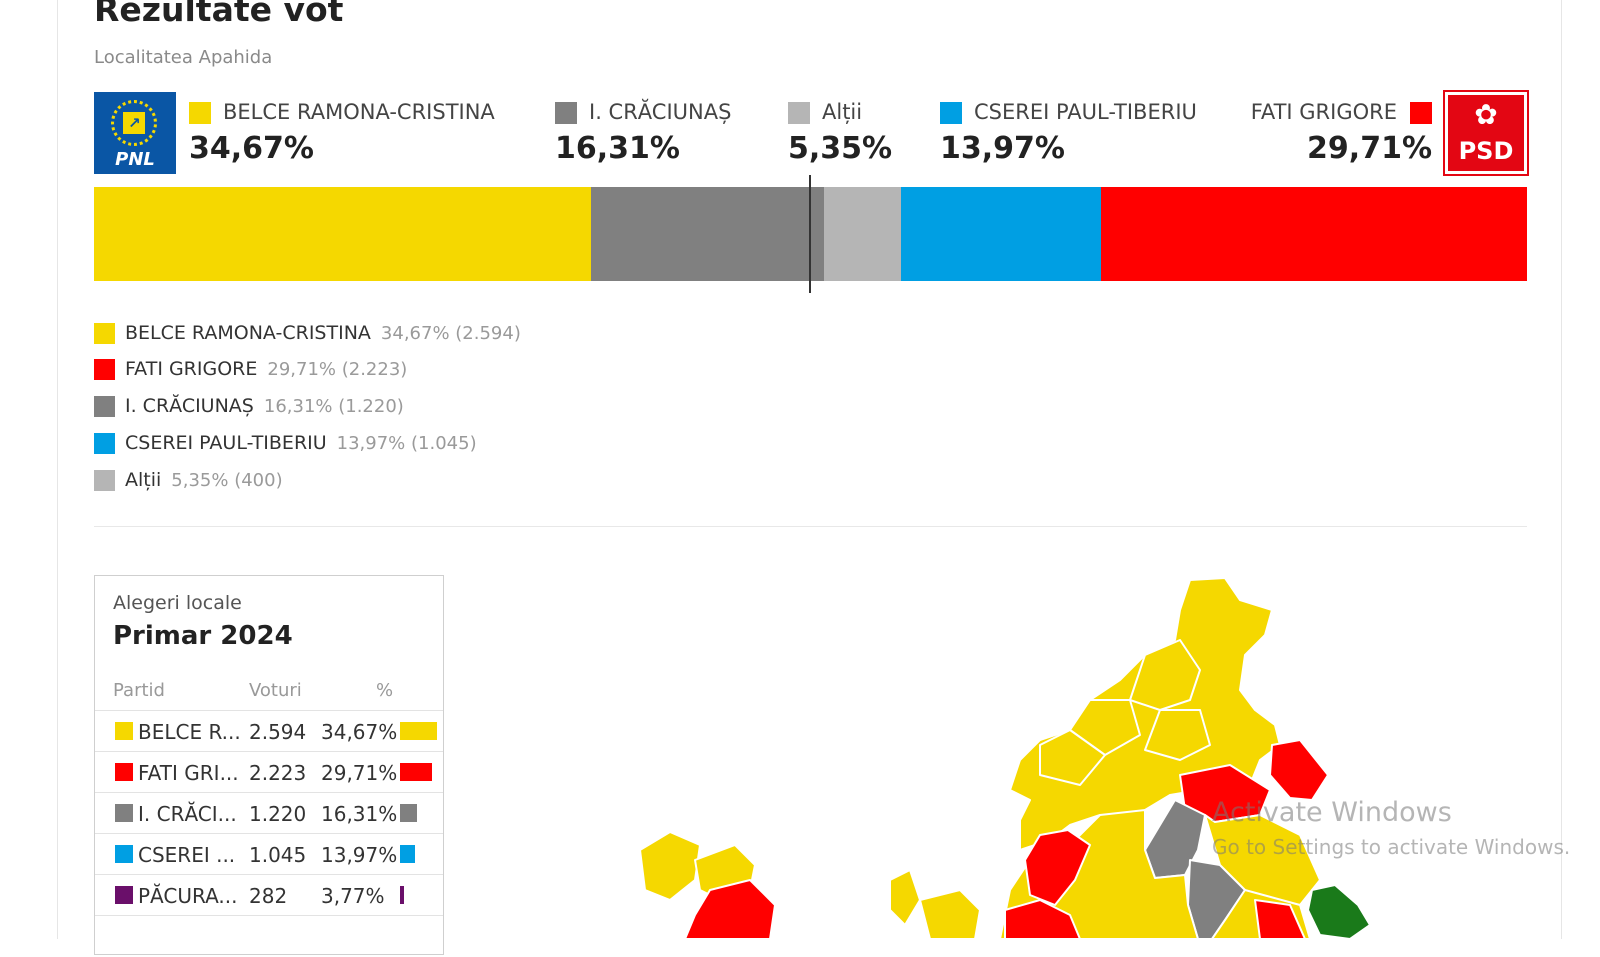 Image resolution: width=1600 pixels, height=957 pixels. Describe the element at coordinates (840, 148) in the screenshot. I see `candidate-percent: 5,35%` at that location.